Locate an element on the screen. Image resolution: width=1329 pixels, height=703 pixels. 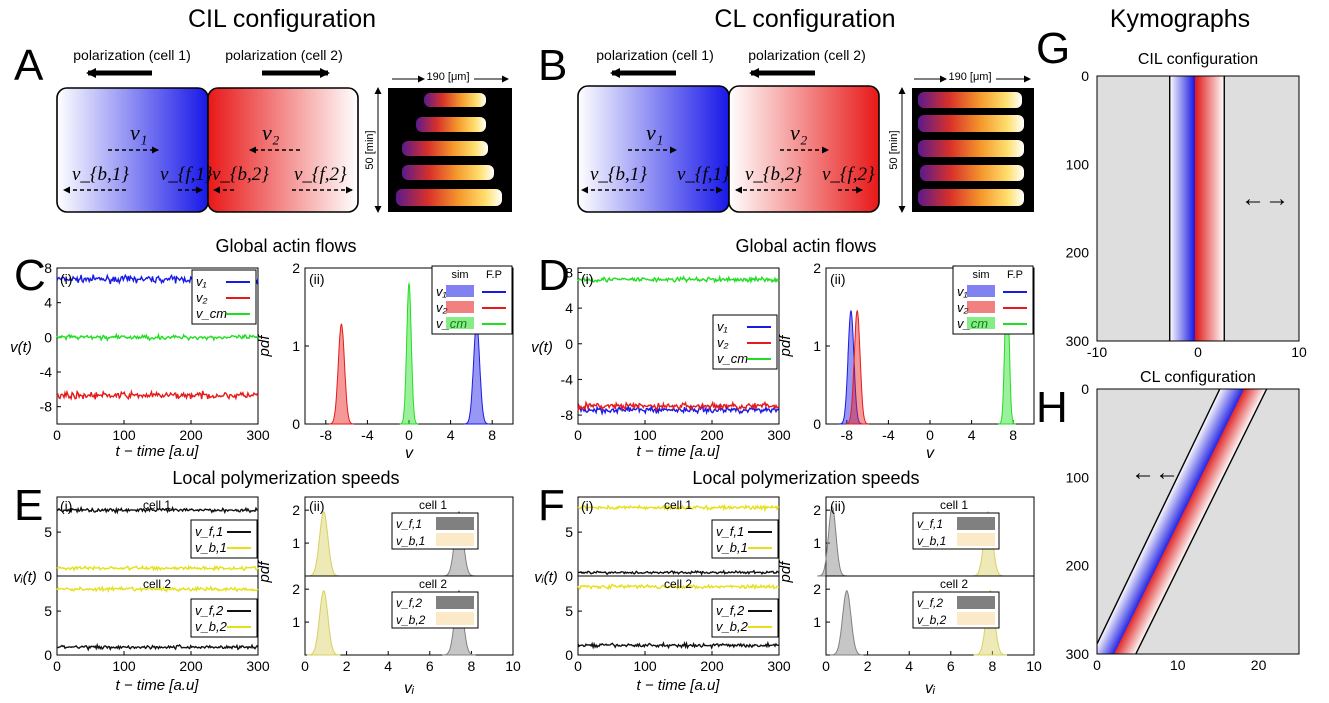
x-tick-label: 200 is located at coordinates (712, 666).